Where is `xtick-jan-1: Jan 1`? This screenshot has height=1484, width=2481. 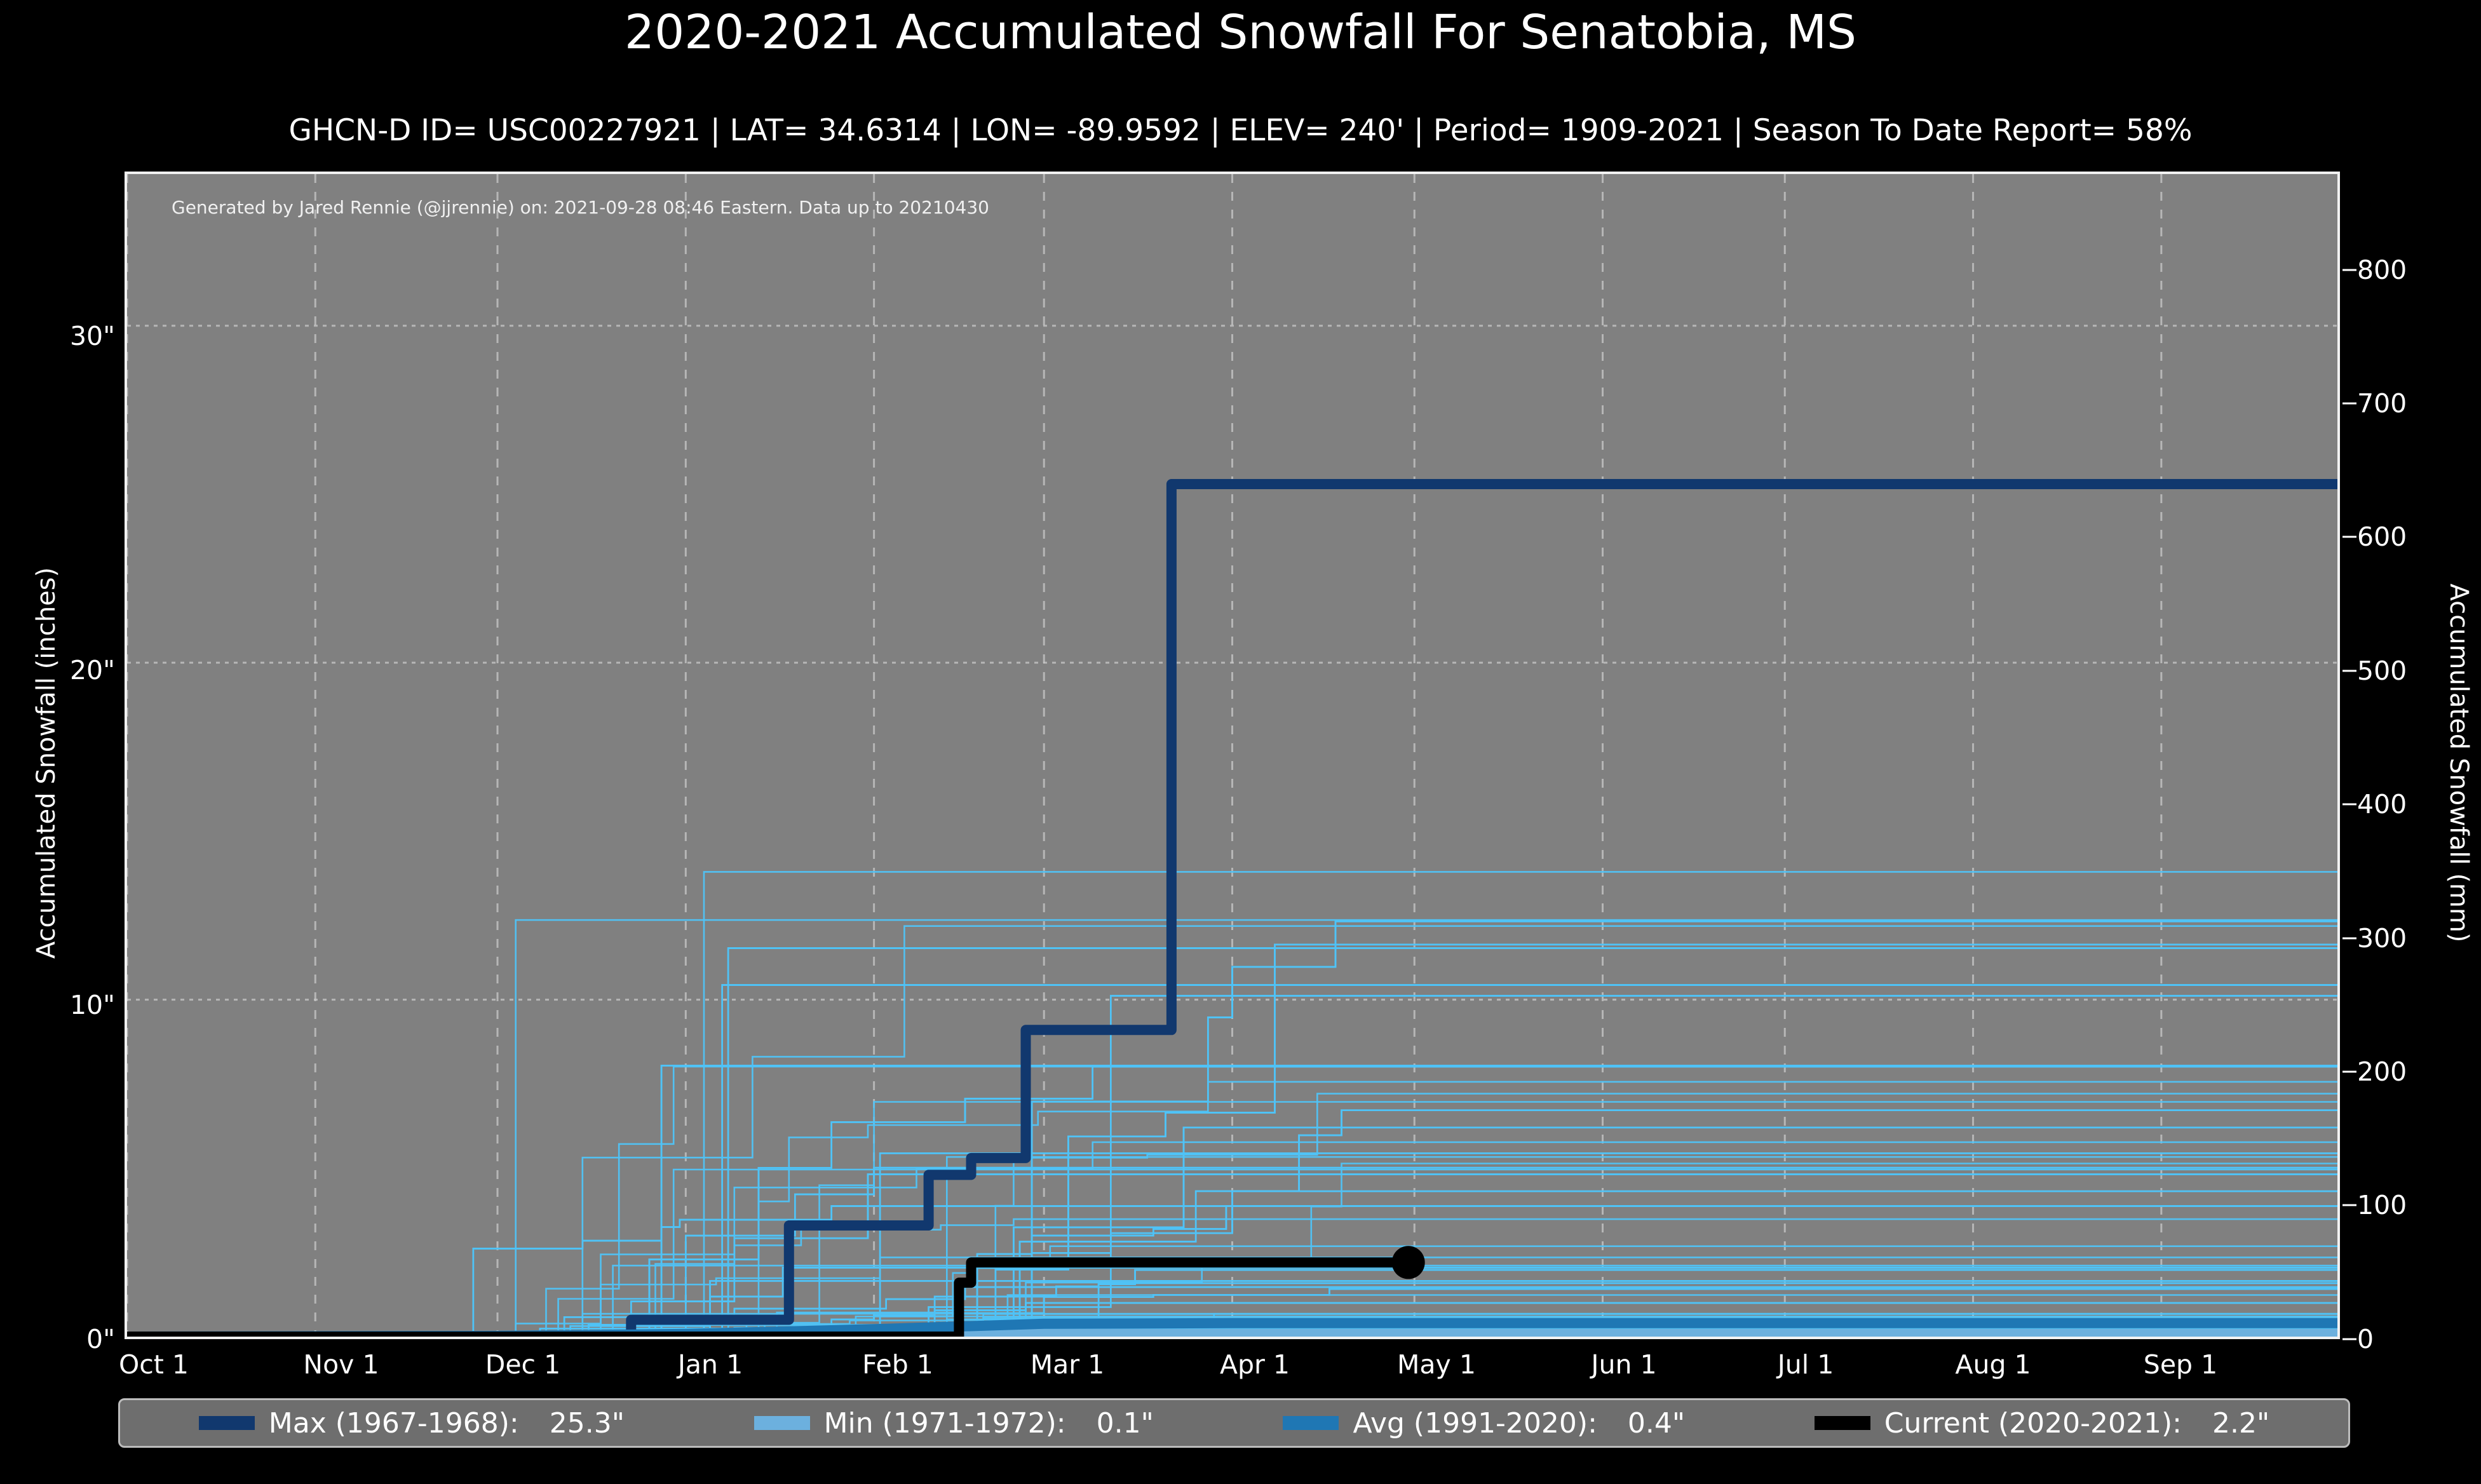 xtick-jan-1: Jan 1 is located at coordinates (710, 1365).